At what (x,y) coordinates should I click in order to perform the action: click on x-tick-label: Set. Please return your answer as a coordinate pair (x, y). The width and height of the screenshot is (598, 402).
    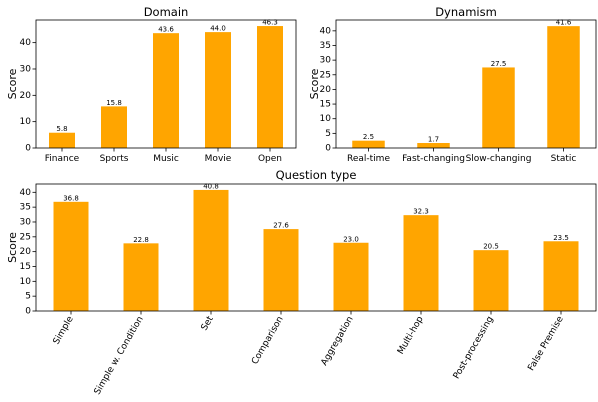
    Looking at the image, I should click on (208, 323).